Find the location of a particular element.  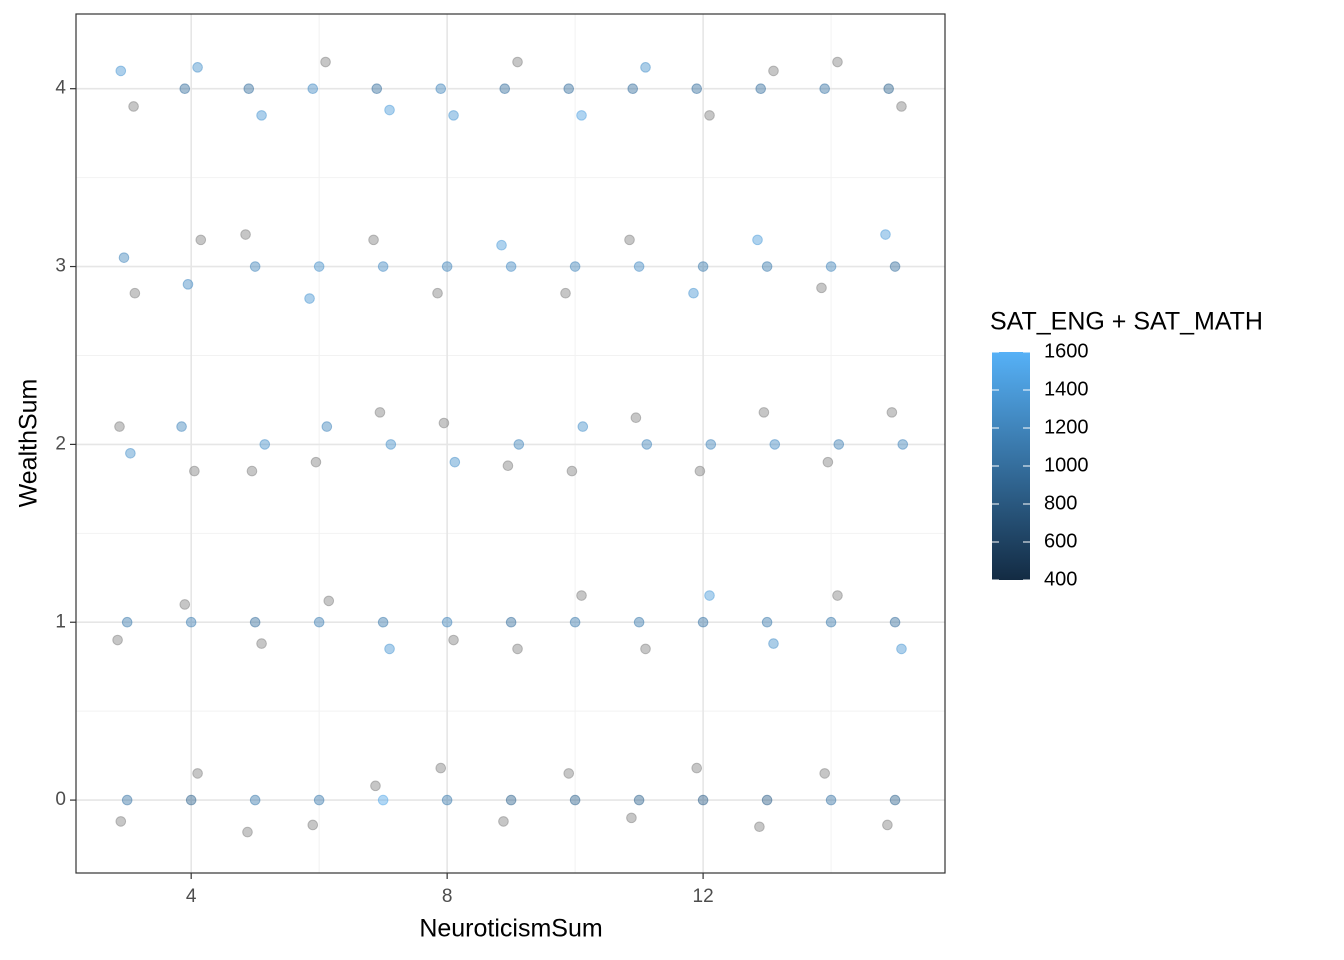

y-tick-label: 1 is located at coordinates (60, 621).